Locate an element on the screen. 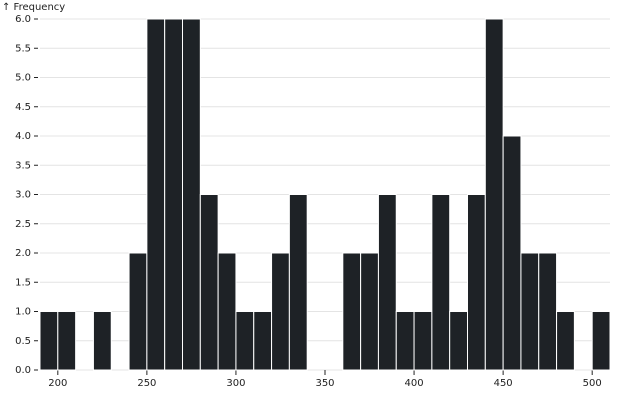 The width and height of the screenshot is (640, 400). y-axis-label: ↑ Frequency is located at coordinates (33, 7).